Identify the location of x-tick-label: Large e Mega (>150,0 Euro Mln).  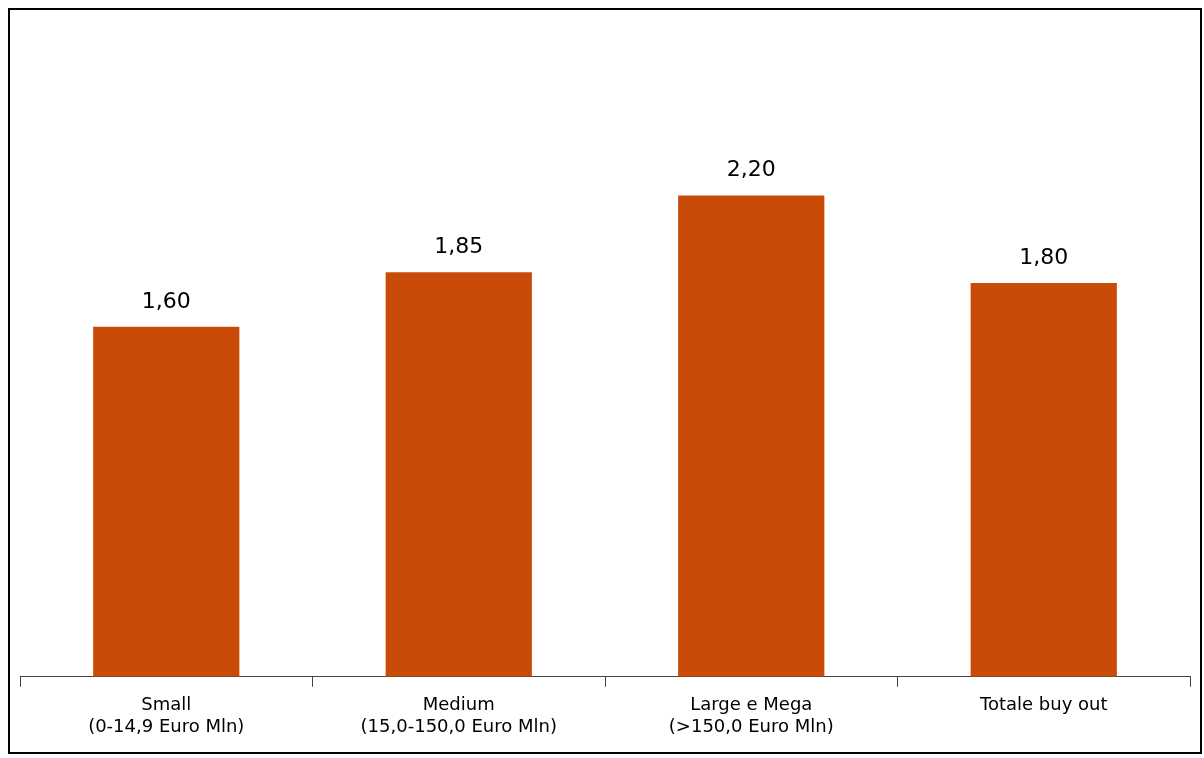
(751, 714).